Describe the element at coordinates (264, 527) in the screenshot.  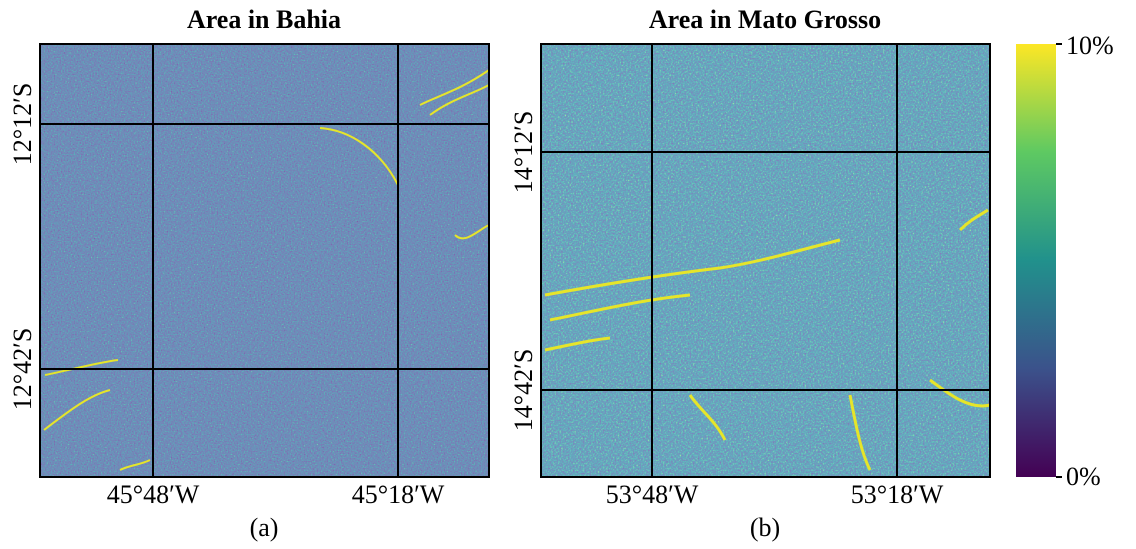
I see `caption: (a)` at that location.